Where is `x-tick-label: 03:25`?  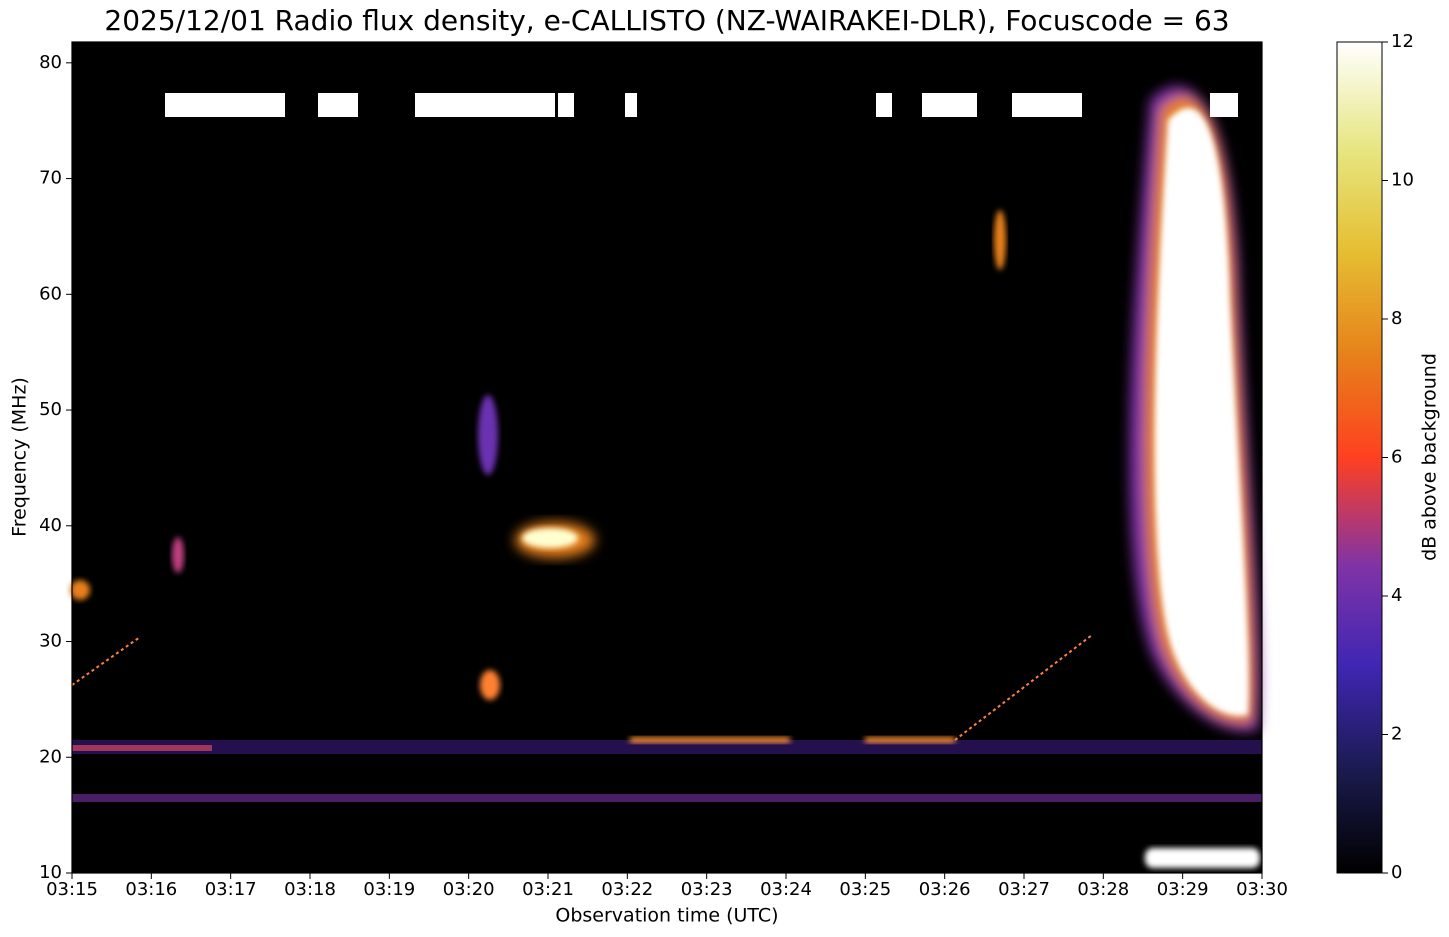 x-tick-label: 03:25 is located at coordinates (865, 889).